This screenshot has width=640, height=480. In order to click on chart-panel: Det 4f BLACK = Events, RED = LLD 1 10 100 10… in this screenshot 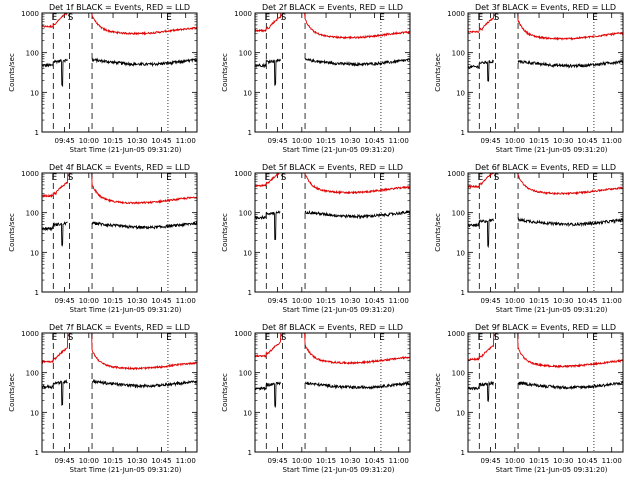, I will do `click(103, 238)`.